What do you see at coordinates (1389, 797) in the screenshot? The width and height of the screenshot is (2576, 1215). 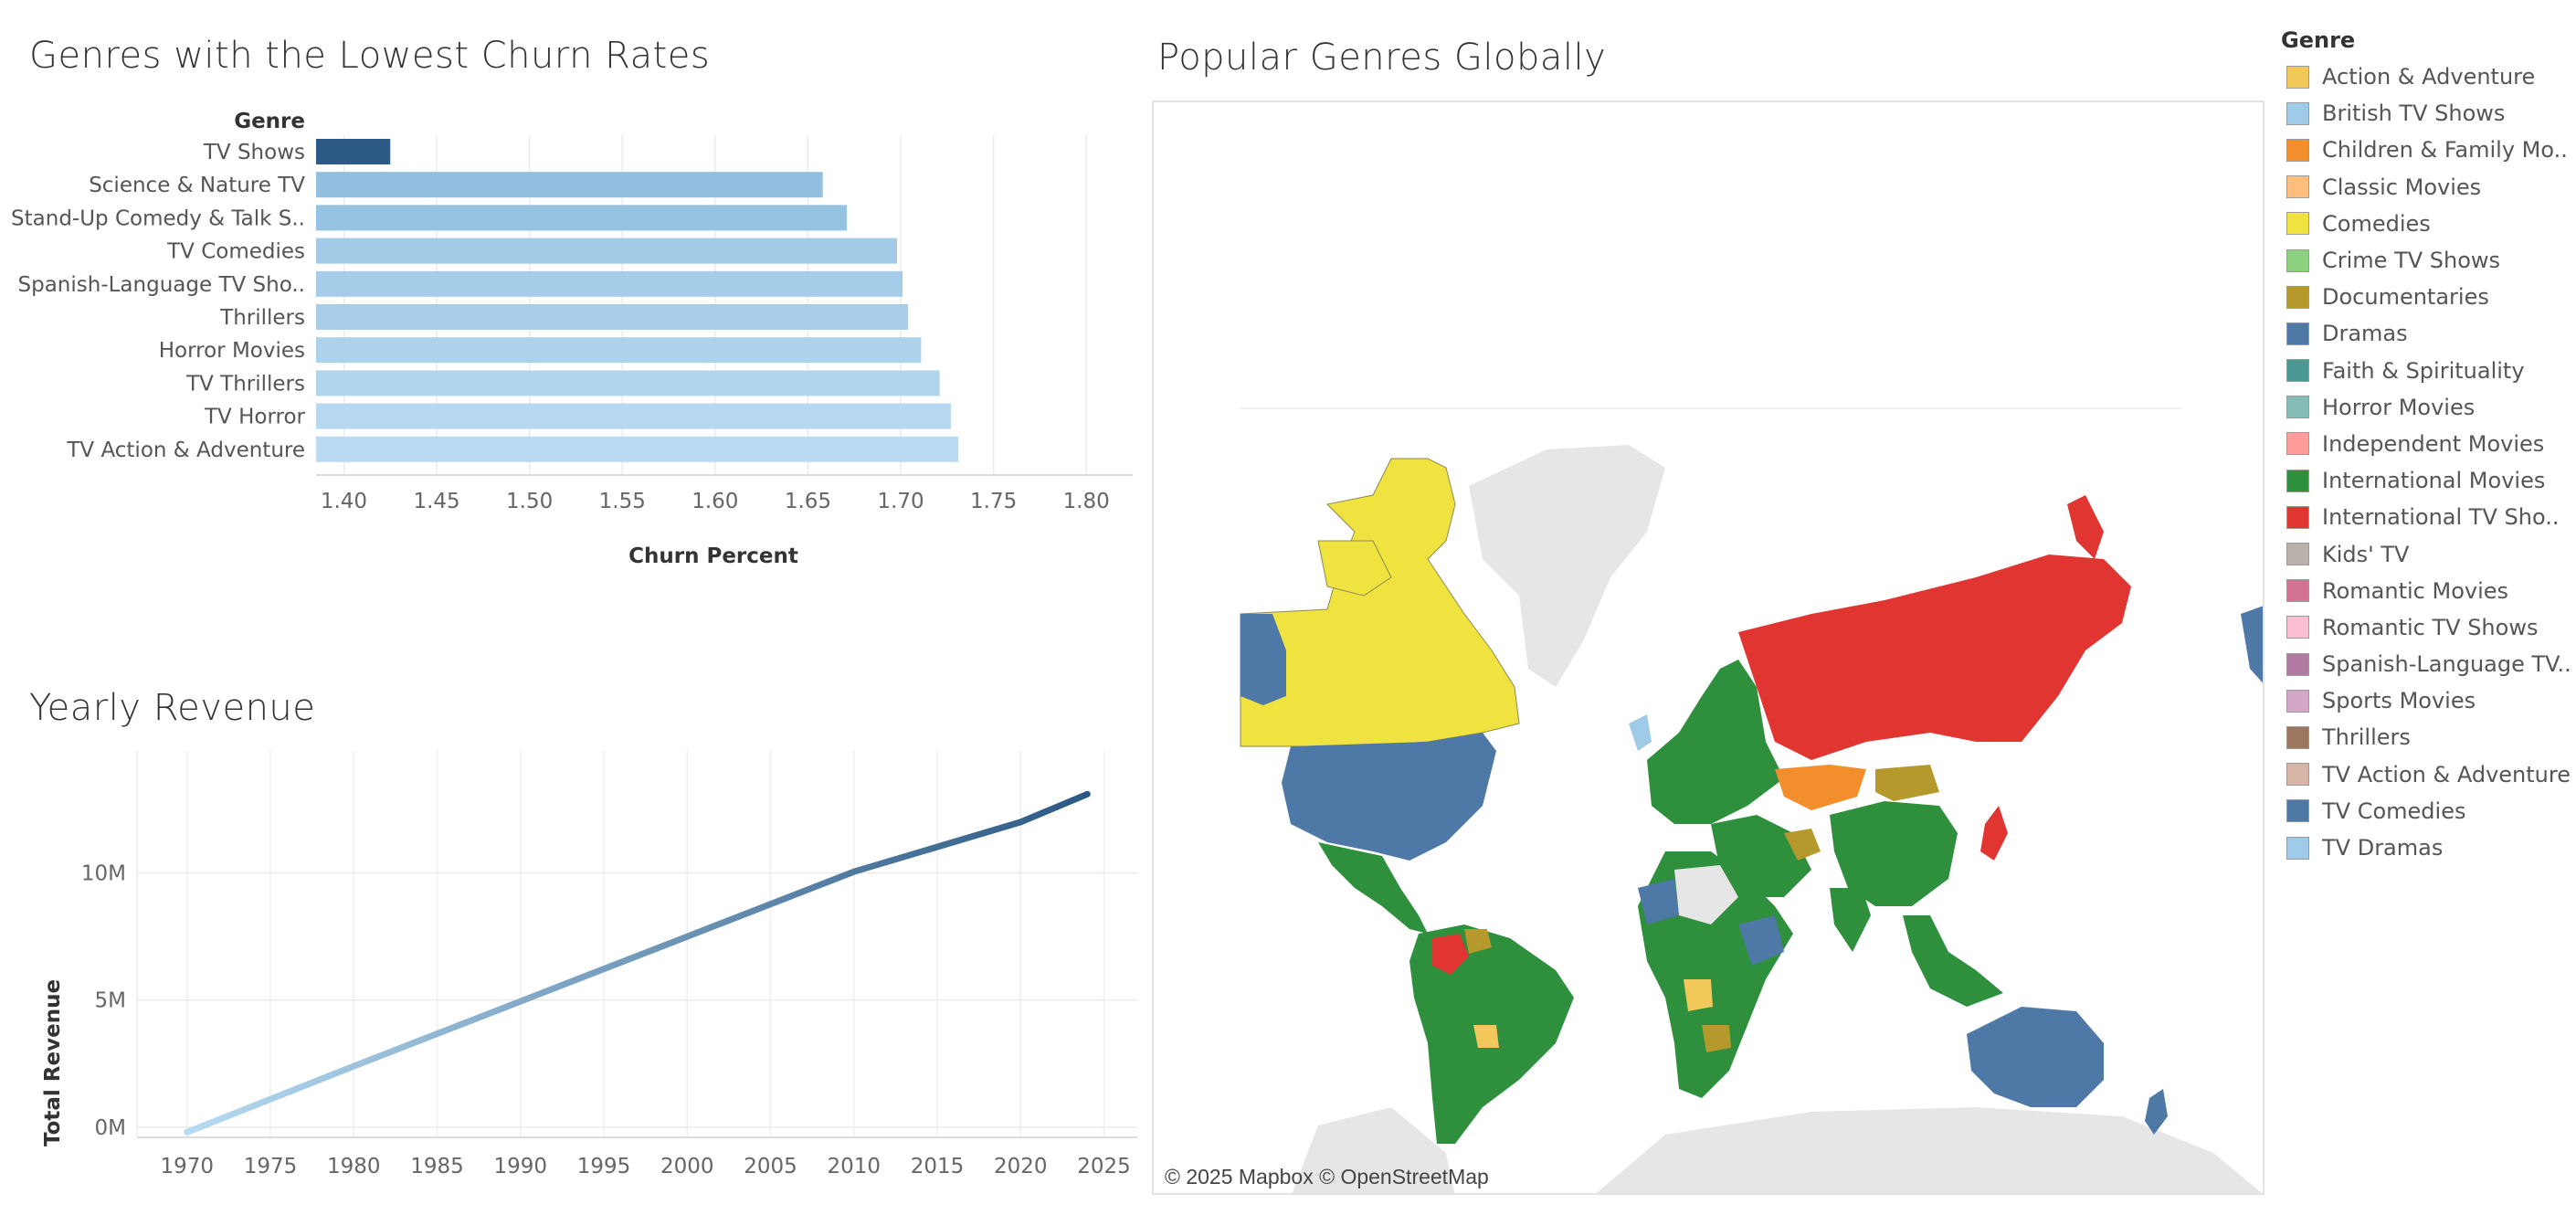 I see `map-region-usa` at bounding box center [1389, 797].